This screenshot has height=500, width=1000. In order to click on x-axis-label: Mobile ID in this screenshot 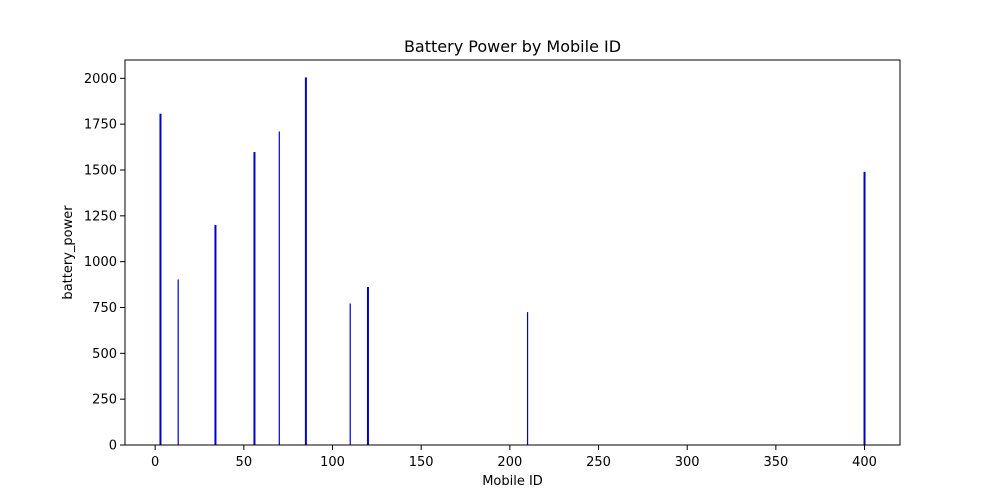, I will do `click(512, 481)`.